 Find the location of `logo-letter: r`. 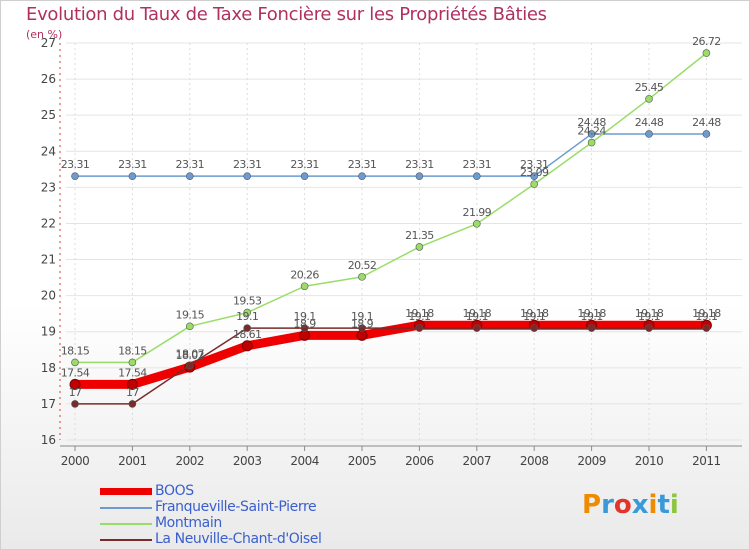

logo-letter: r is located at coordinates (607, 505).